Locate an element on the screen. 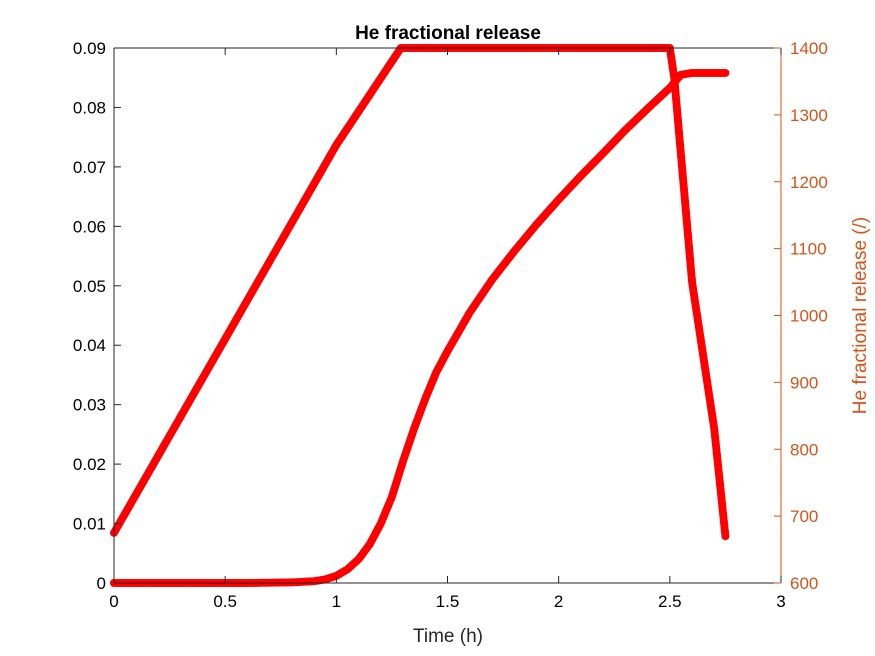  x-tick-label: 3 is located at coordinates (780, 601).